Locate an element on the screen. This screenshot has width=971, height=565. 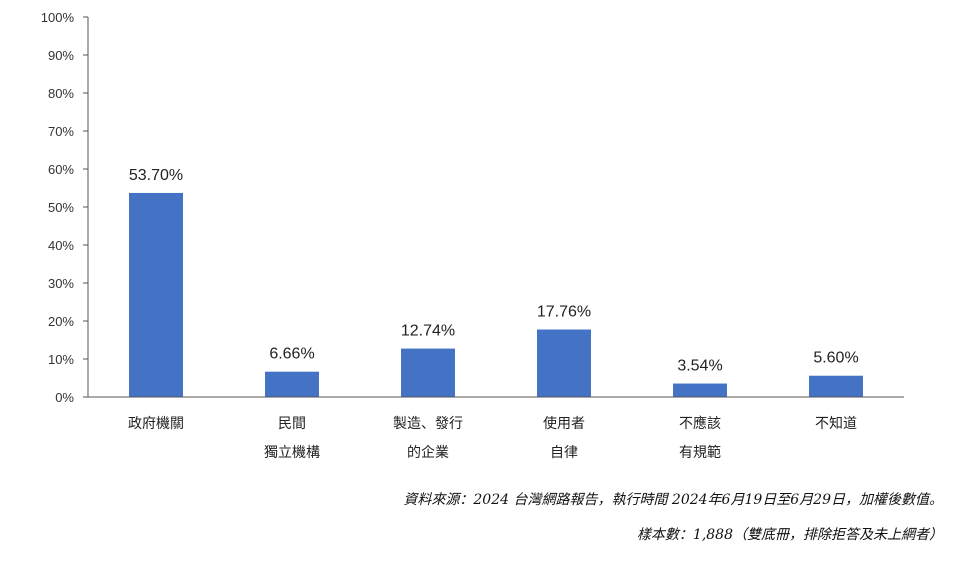
data-label: 6.66% is located at coordinates (291, 354).